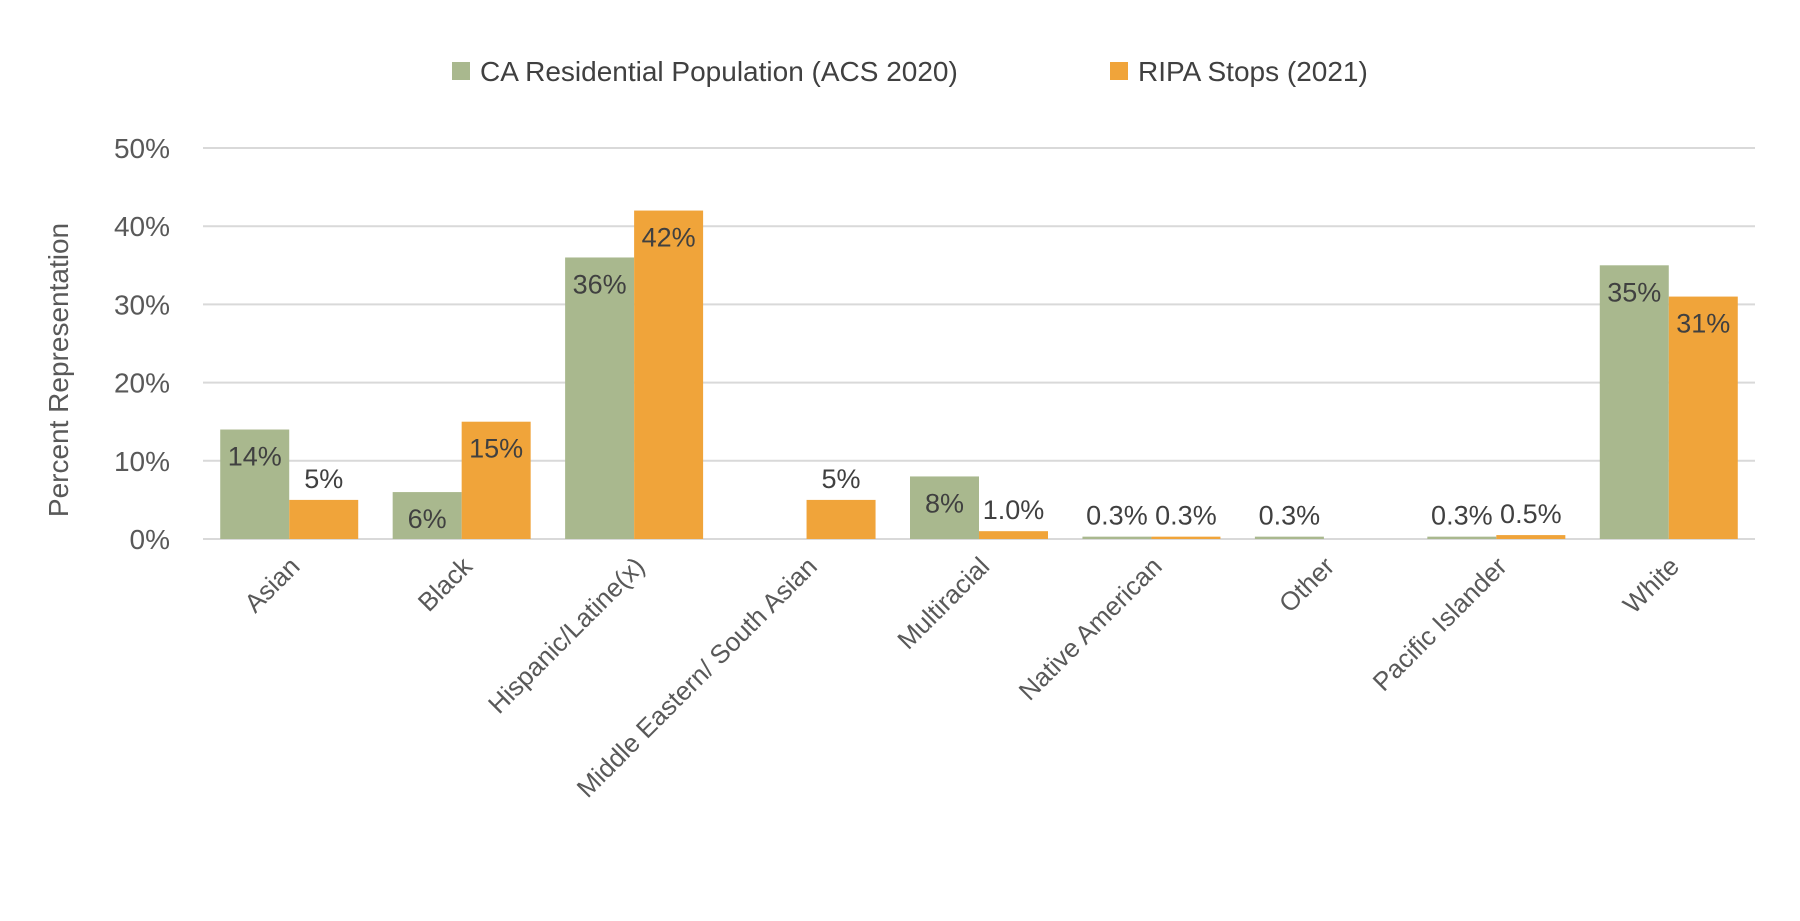 The image size is (1800, 921). What do you see at coordinates (142, 383) in the screenshot?
I see `y-tick-label: 20%` at bounding box center [142, 383].